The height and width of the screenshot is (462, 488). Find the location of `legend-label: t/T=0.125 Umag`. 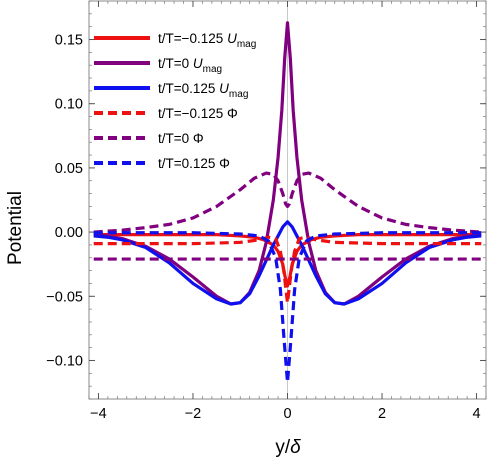

legend-label: t/T=0.125 Umag is located at coordinates (203, 90).